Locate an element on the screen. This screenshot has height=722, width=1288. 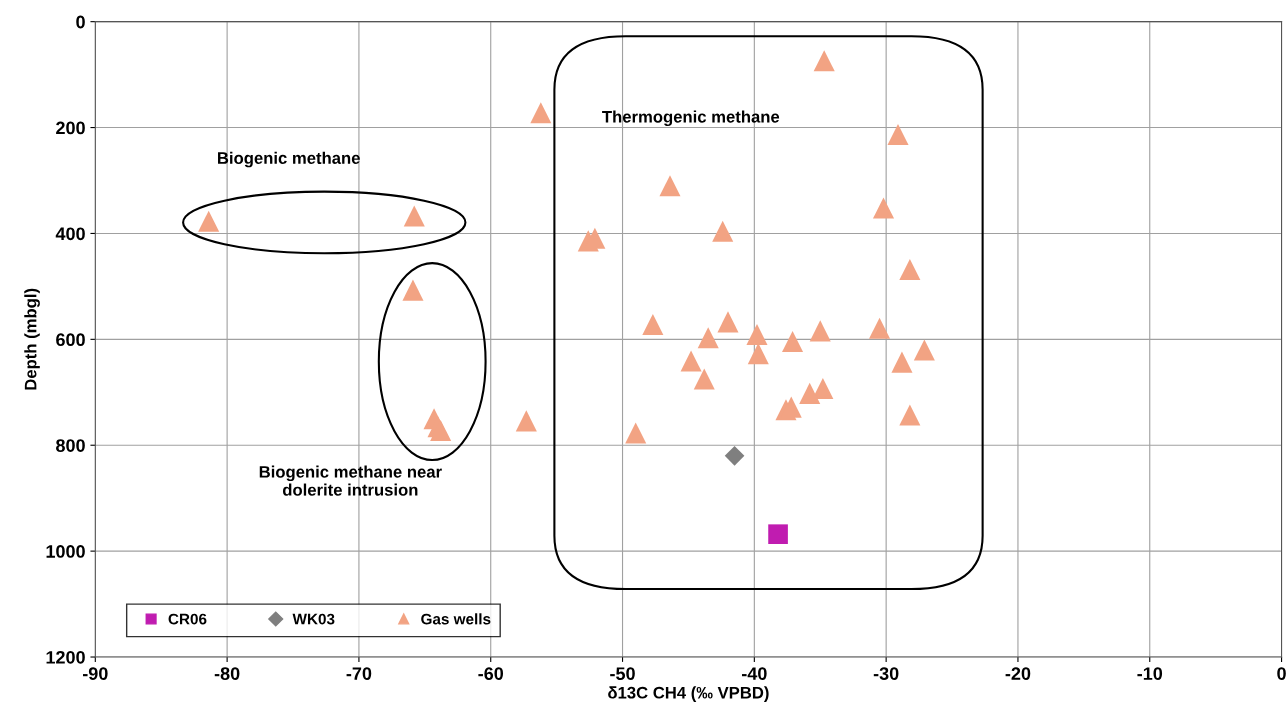
legend-label: Gas wells is located at coordinates (456, 619).